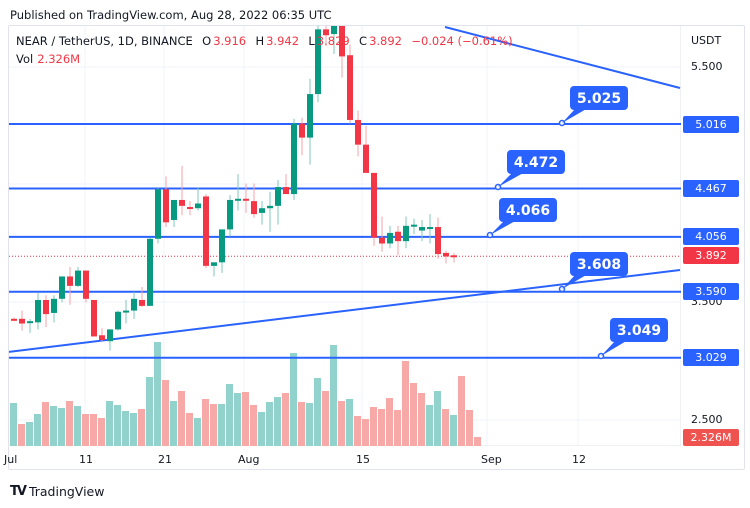 The height and width of the screenshot is (508, 750). What do you see at coordinates (230, 41) in the screenshot?
I see `open-value: 3.916` at bounding box center [230, 41].